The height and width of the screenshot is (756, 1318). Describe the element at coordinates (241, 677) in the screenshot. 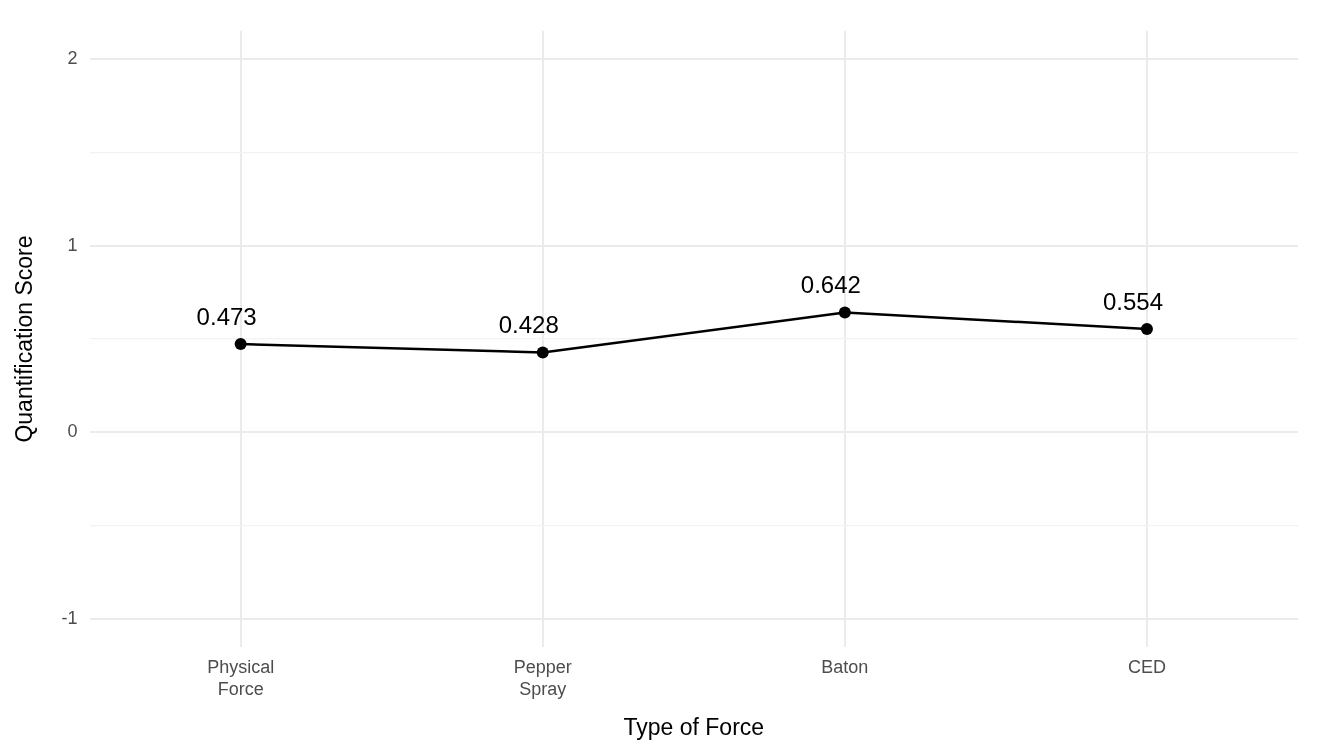

I see `x-tick-label: Physical Force` at that location.